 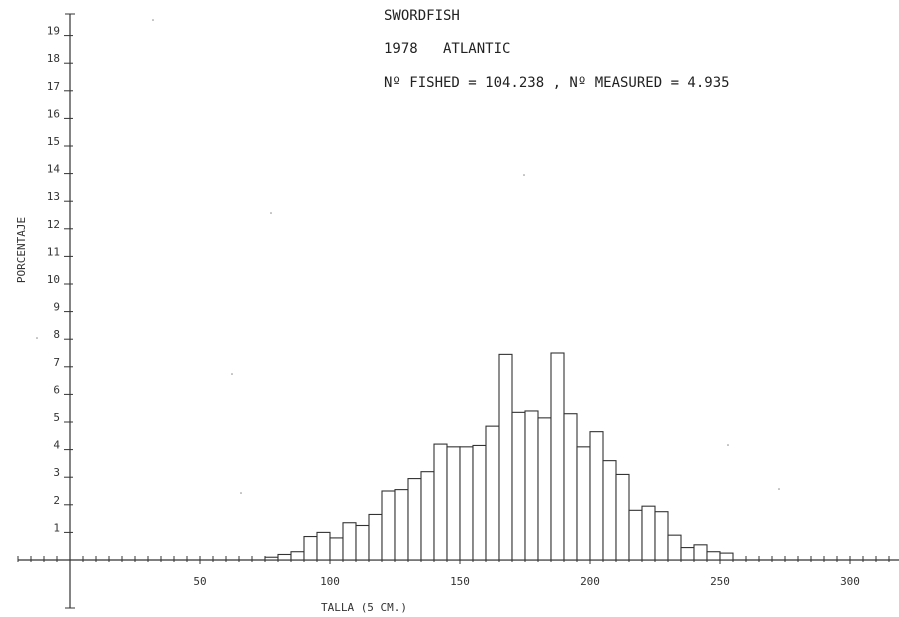 What do you see at coordinates (53, 86) in the screenshot?
I see `y-tick-label-17: 17` at bounding box center [53, 86].